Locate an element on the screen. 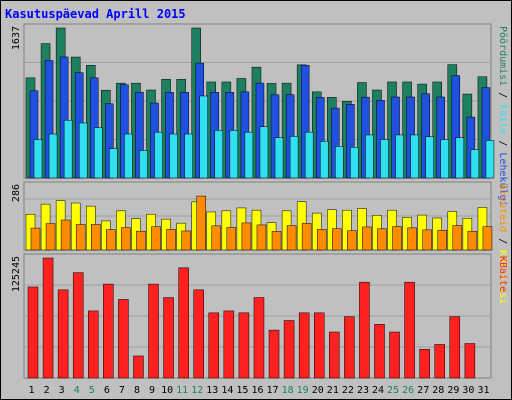  x-tick-label: 4 is located at coordinates (77, 390).